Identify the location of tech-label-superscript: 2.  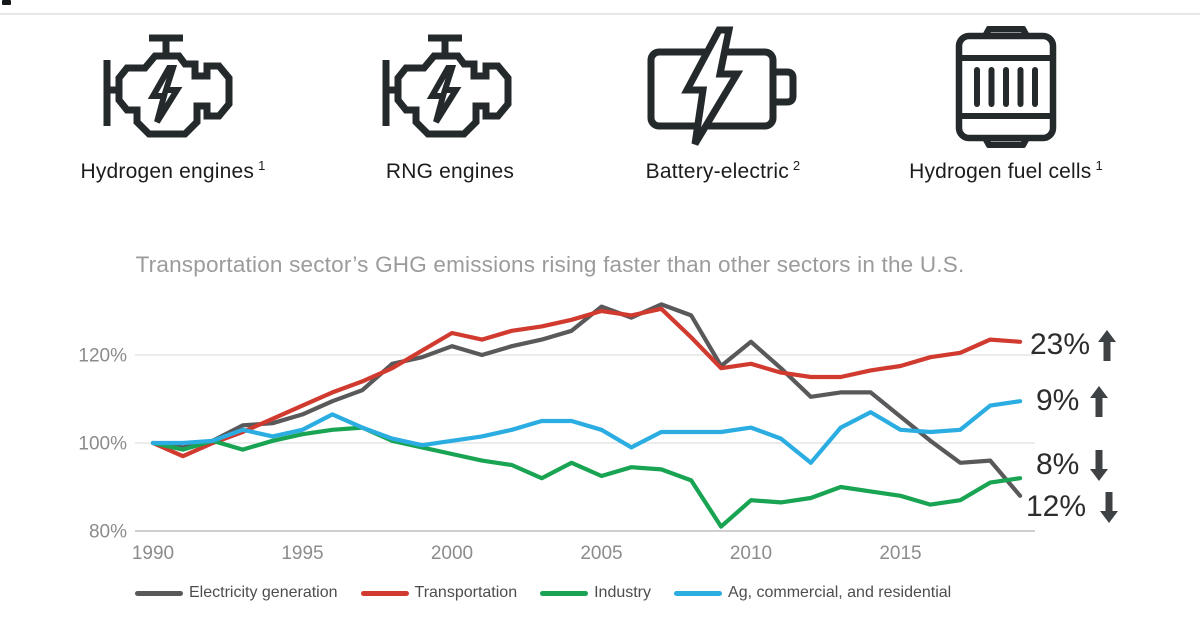
(796, 165).